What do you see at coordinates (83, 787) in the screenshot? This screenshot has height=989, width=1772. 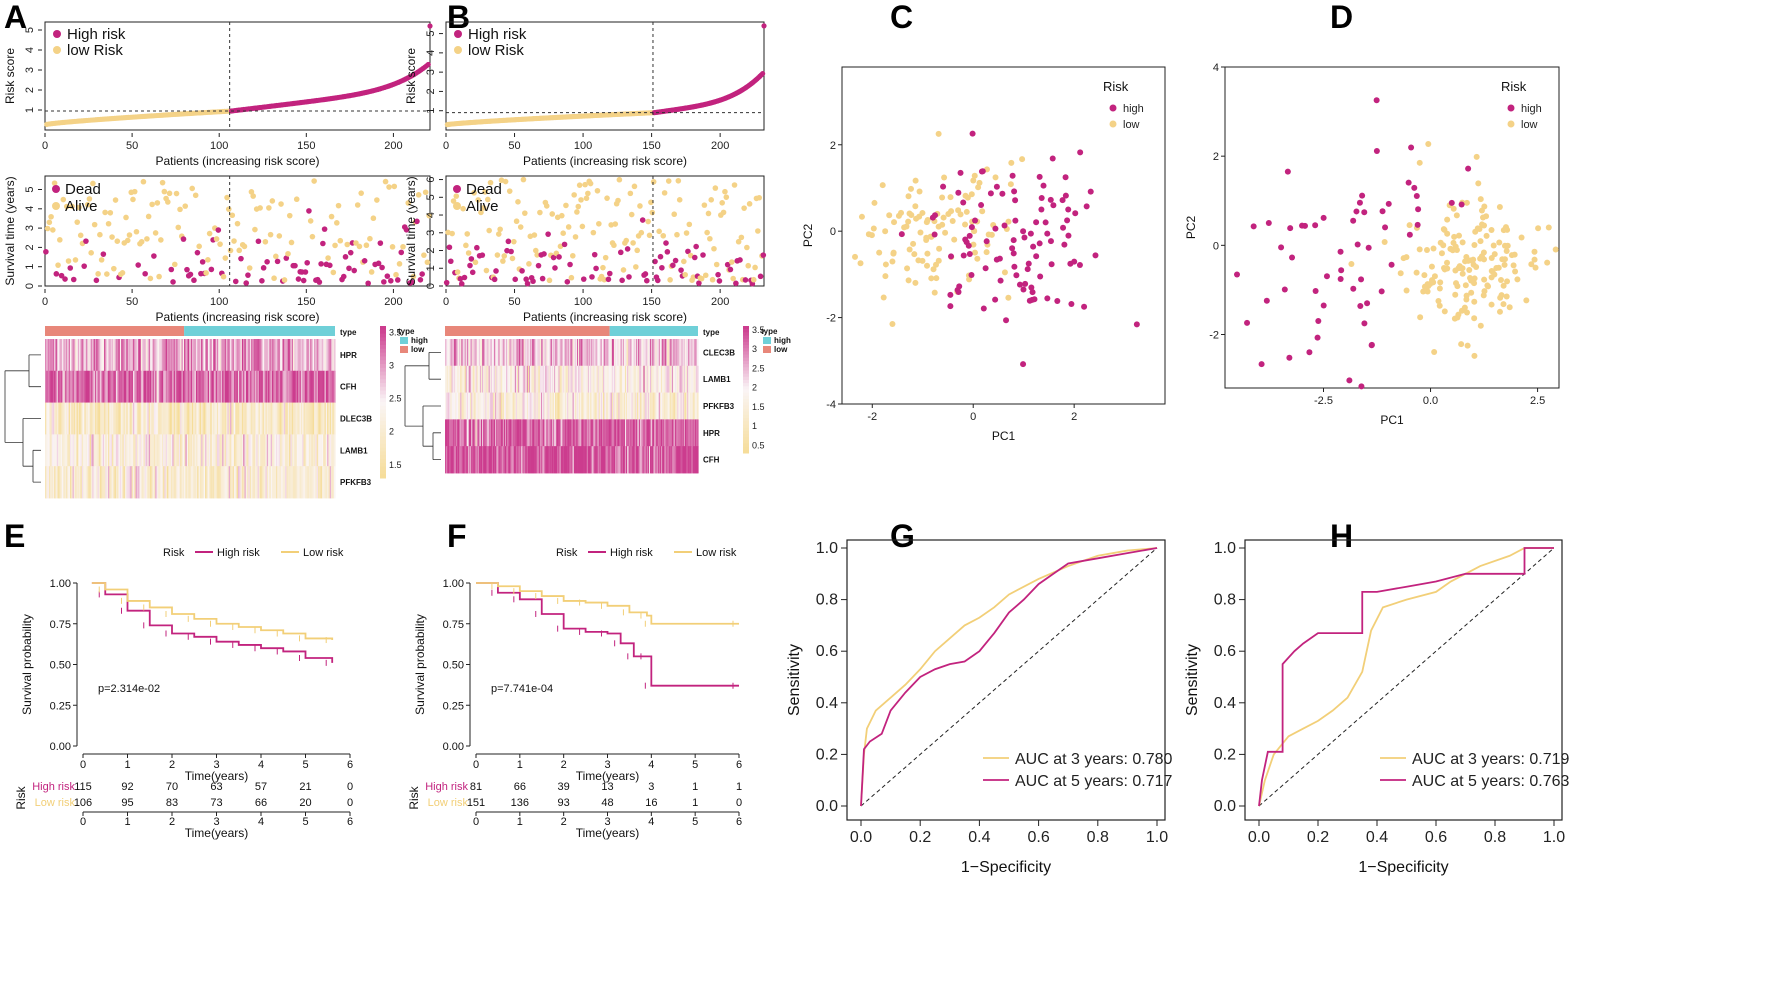 I see `risk-count: 115` at bounding box center [83, 787].